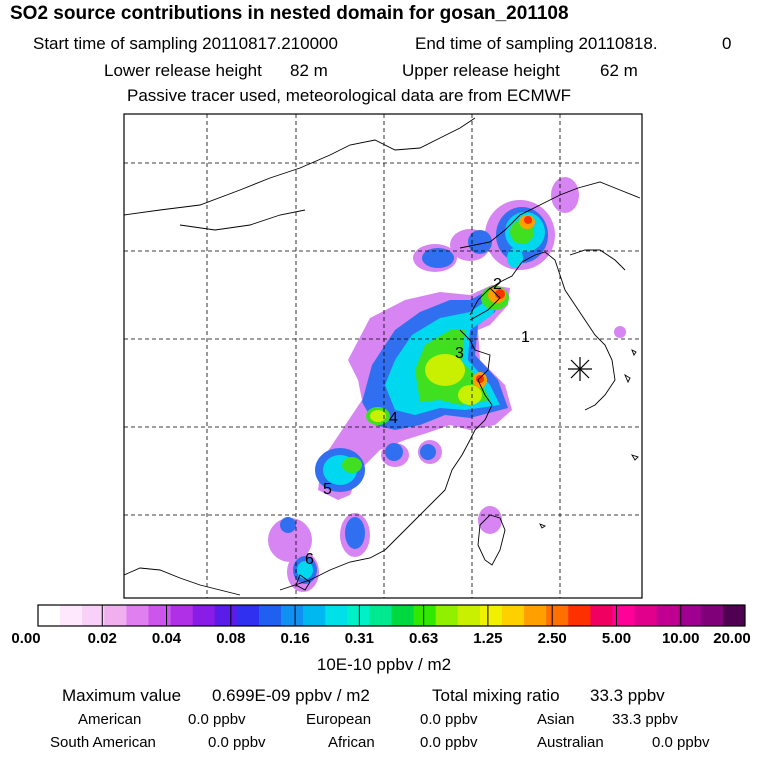  I want to click on region-european-label: European, so click(339, 719).